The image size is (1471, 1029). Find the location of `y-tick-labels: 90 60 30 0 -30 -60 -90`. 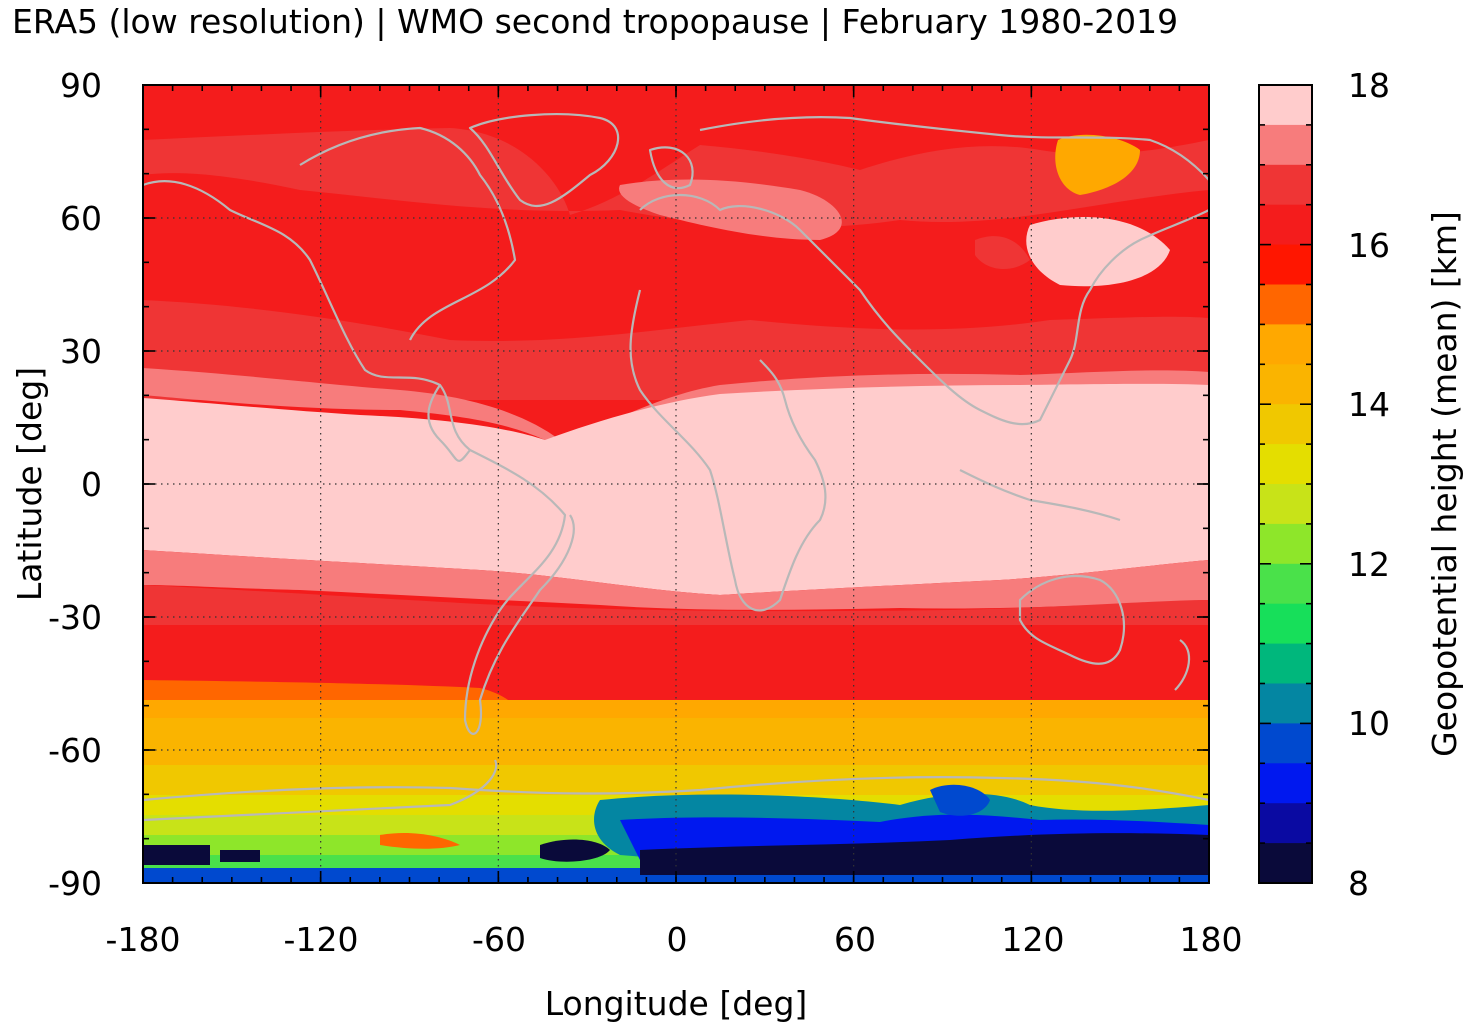

y-tick-labels: 90 60 30 0 -30 -60 -90 is located at coordinates (75, 484).